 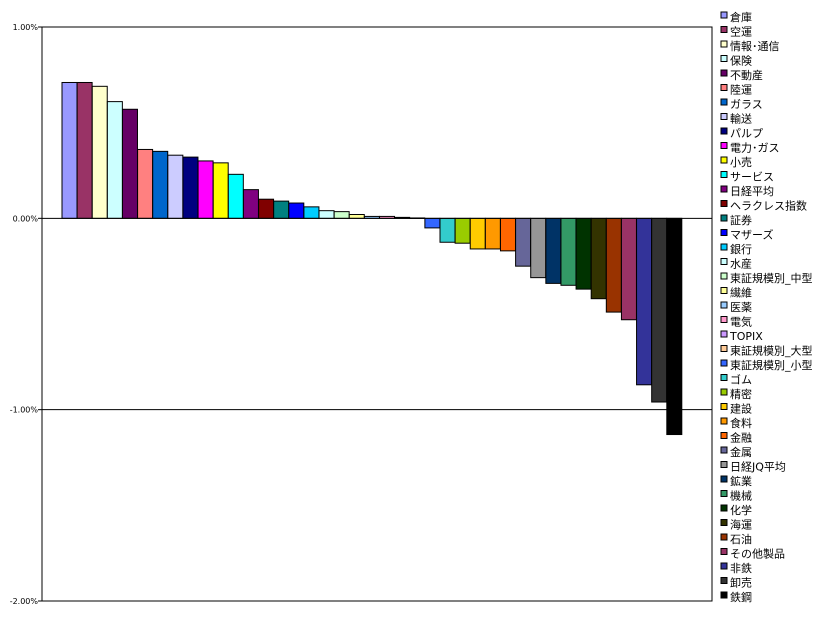 What do you see at coordinates (741, 220) in the screenshot?
I see `legend-label: 証券` at bounding box center [741, 220].